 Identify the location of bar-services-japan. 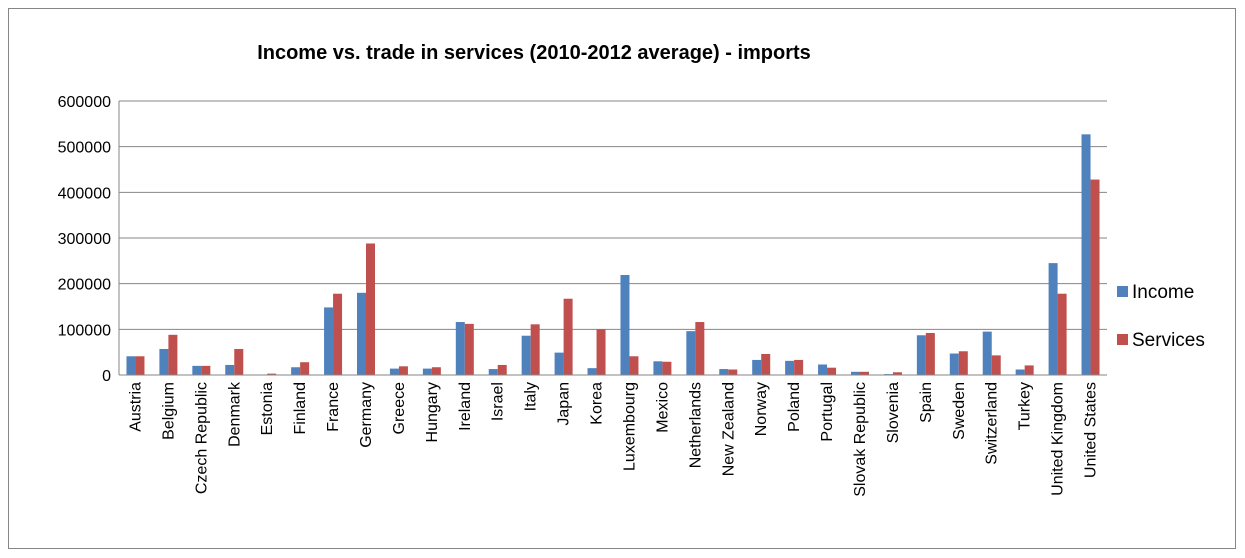
(568, 336).